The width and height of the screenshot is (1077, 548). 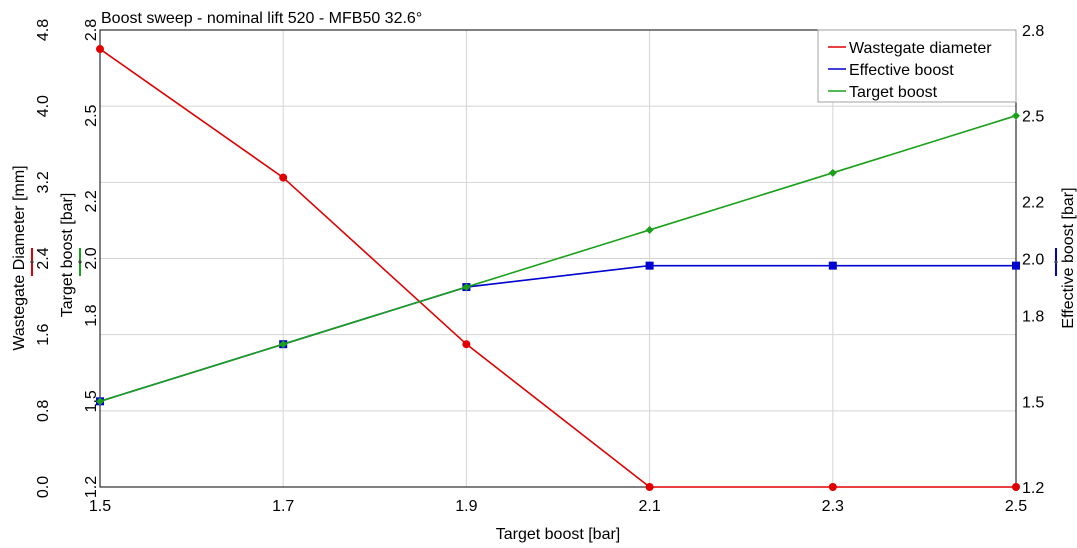 What do you see at coordinates (91, 201) in the screenshot?
I see `target-tick-label: 2.2` at bounding box center [91, 201].